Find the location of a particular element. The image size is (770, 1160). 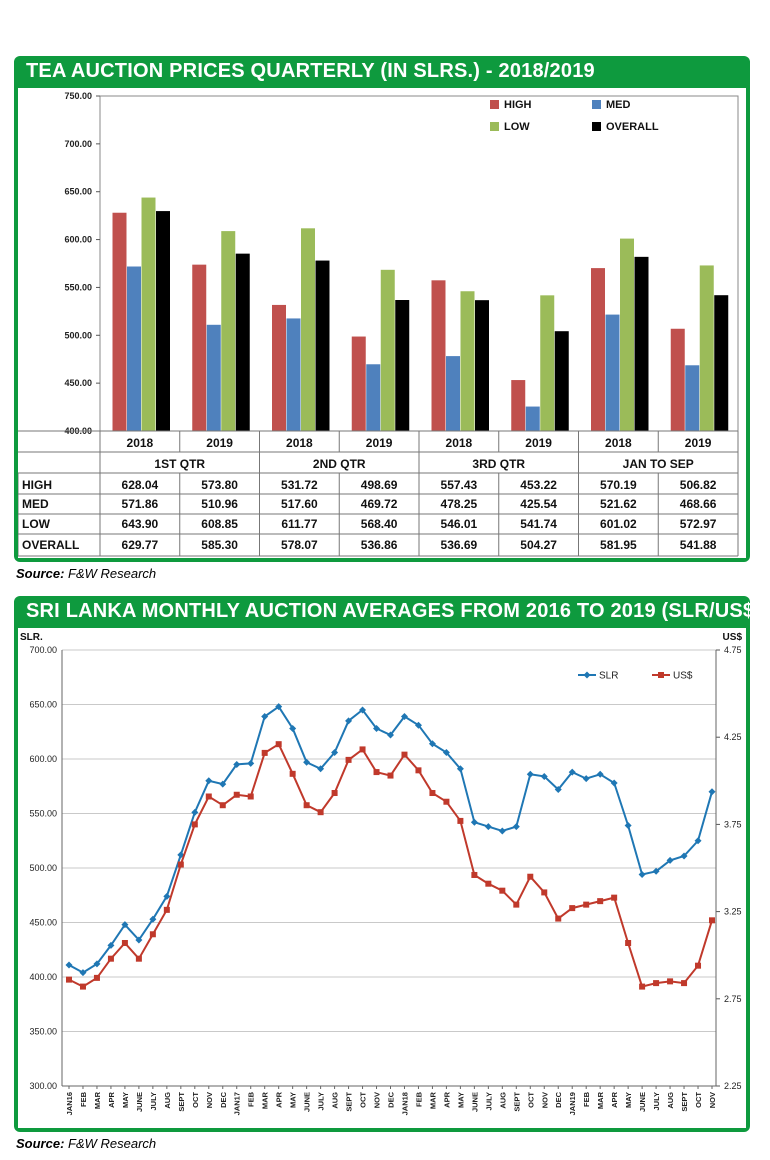

x-tick-label-35: DEC is located at coordinates (558, 1099).